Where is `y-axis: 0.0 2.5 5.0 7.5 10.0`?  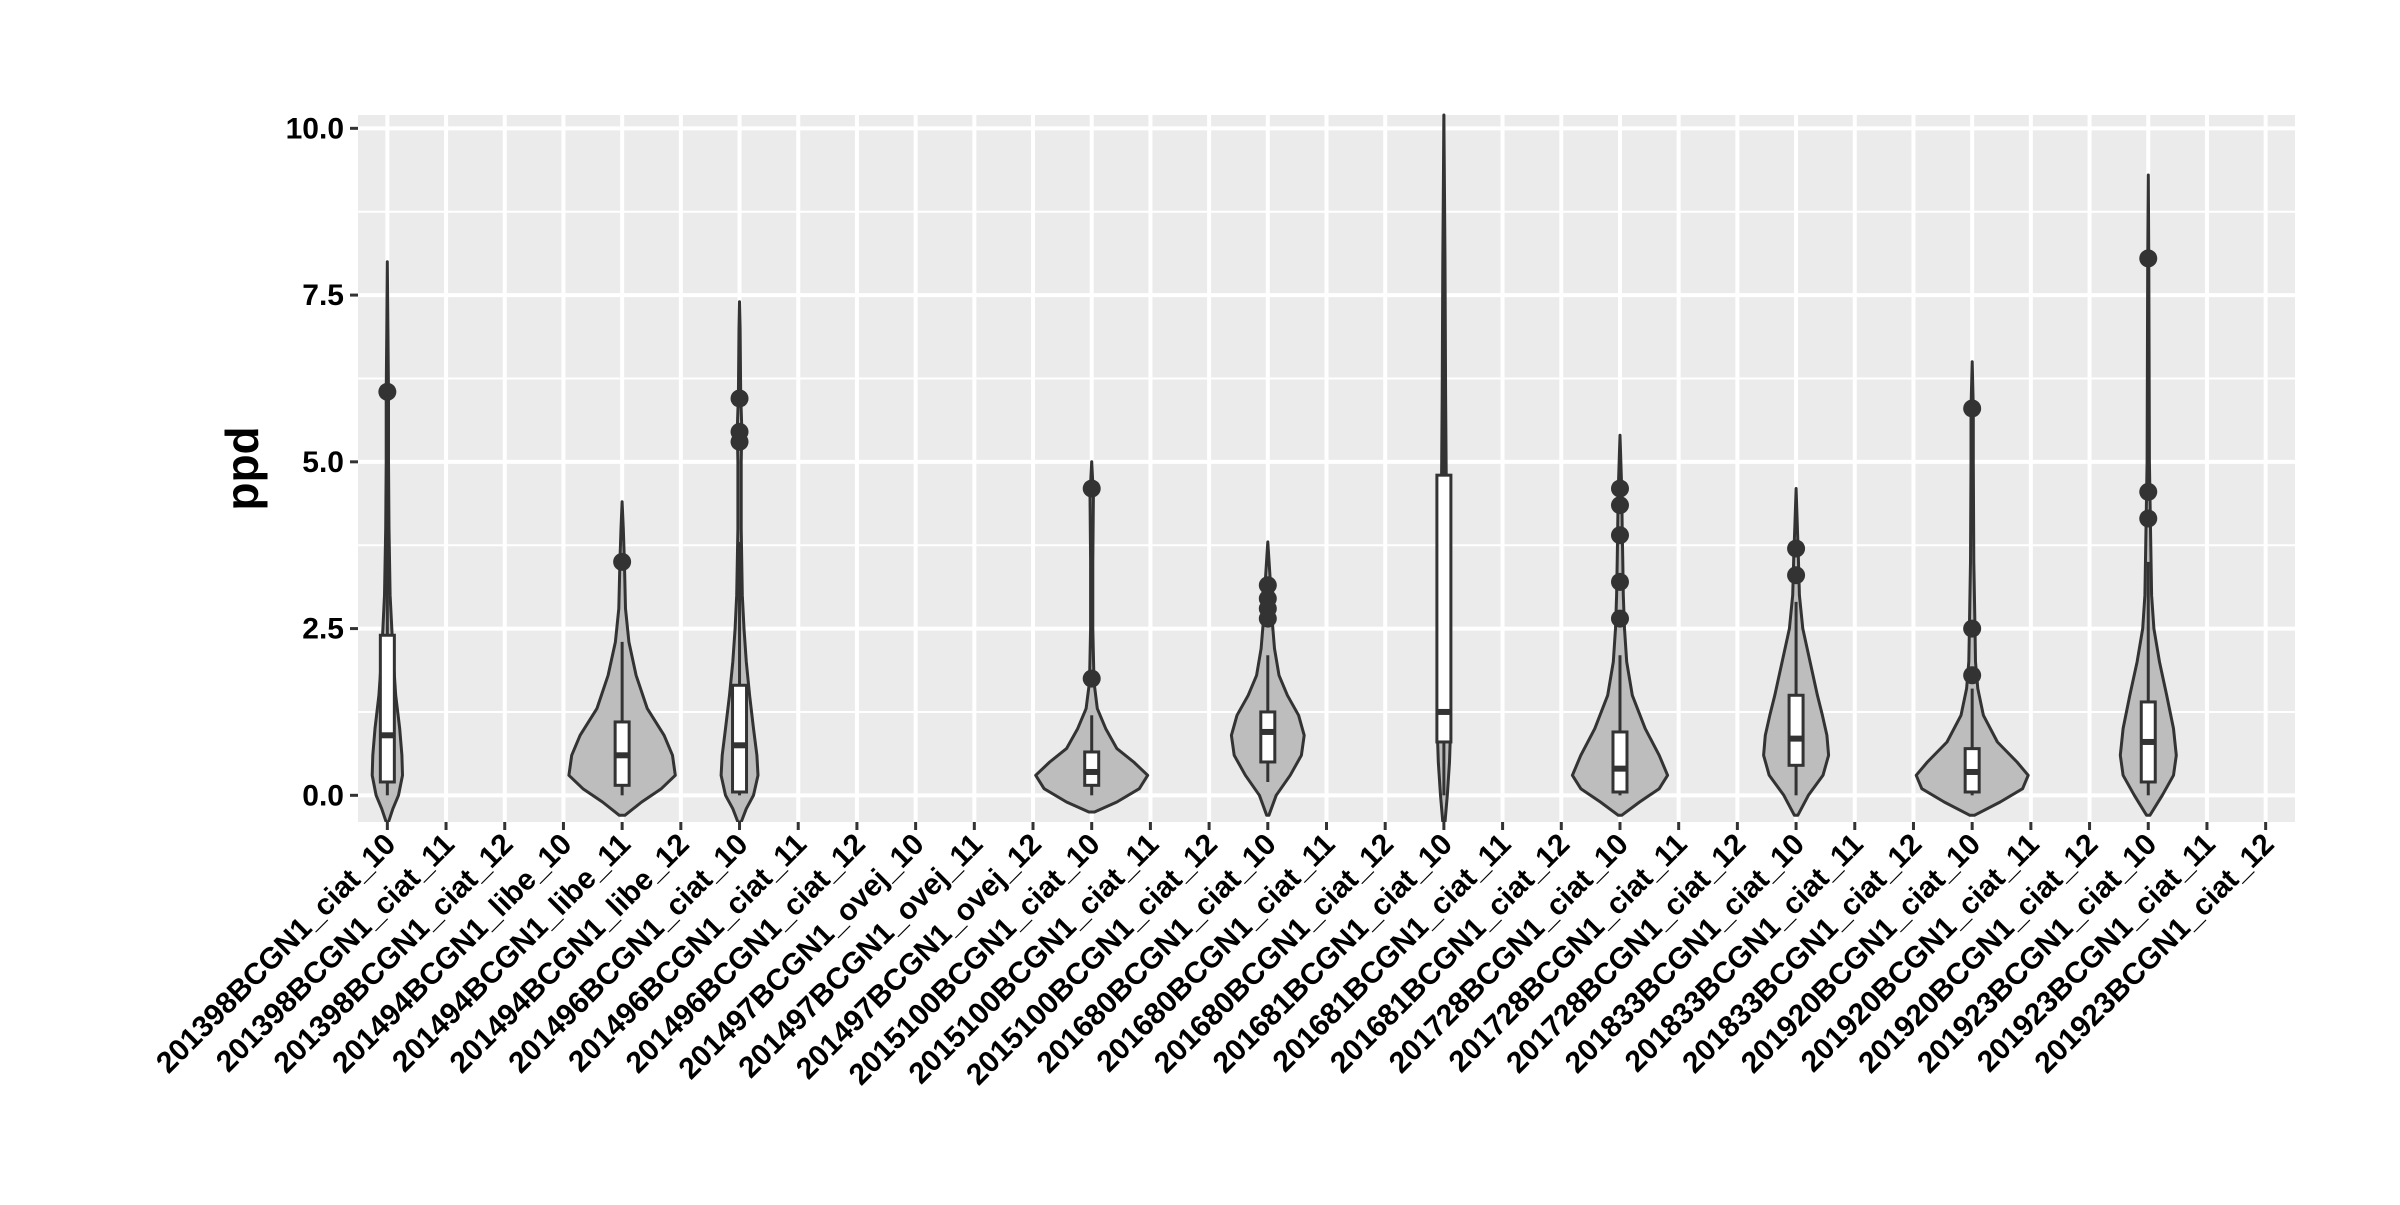 y-axis: 0.0 2.5 5.0 7.5 10.0 is located at coordinates (322, 462).